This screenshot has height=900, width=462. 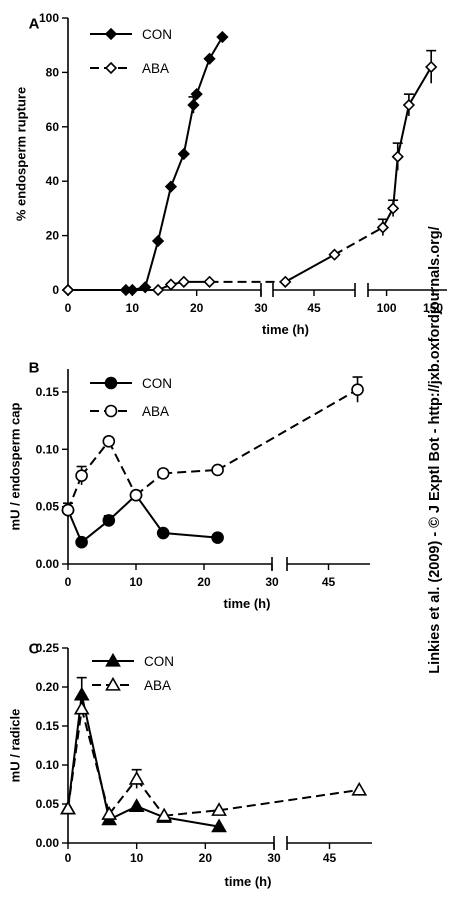 What do you see at coordinates (53, 127) in the screenshot?
I see `y-tick-label: 60` at bounding box center [53, 127].